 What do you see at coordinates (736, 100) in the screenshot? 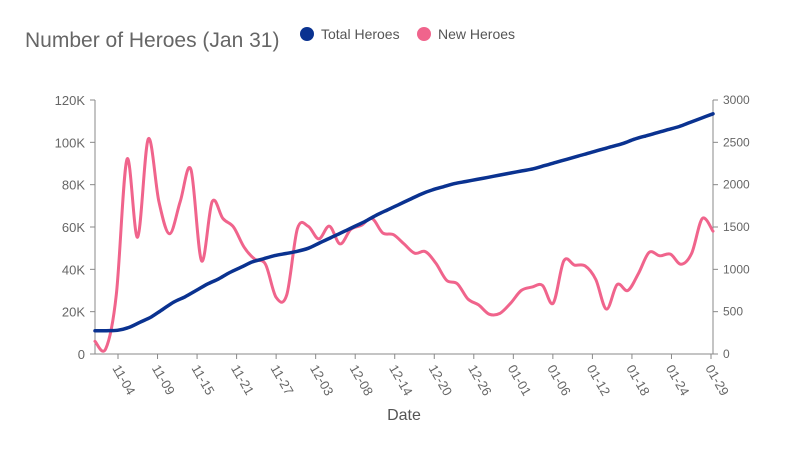
I see `right-tick-label: 3000` at bounding box center [736, 100].